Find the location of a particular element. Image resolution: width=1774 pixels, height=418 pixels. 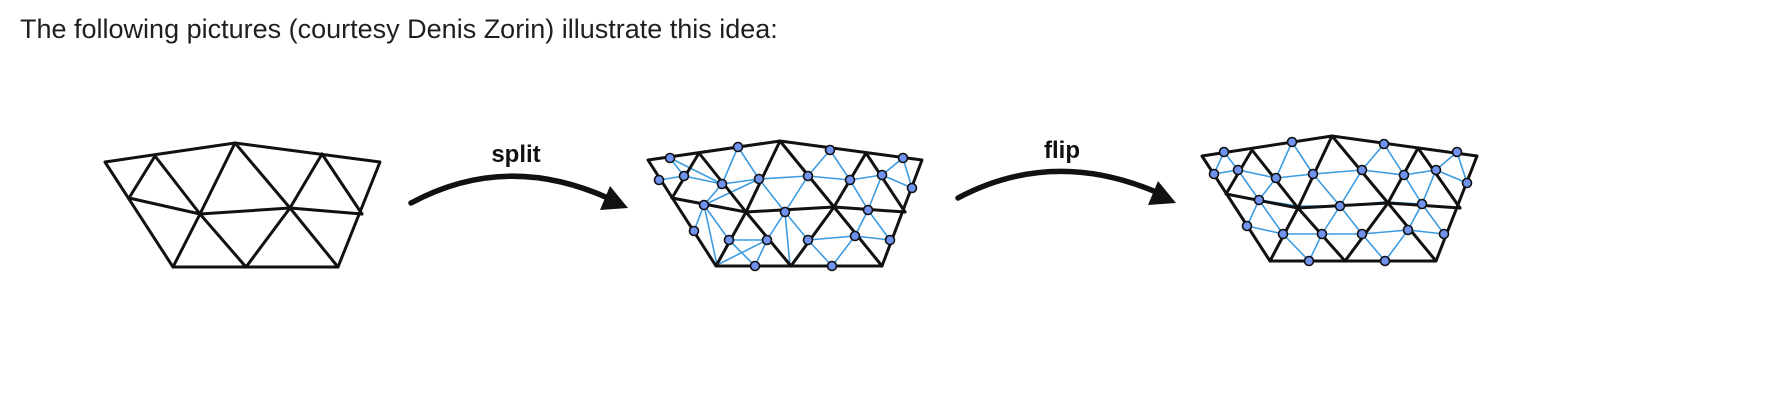

flip-arrow: flip is located at coordinates (1065, 171).